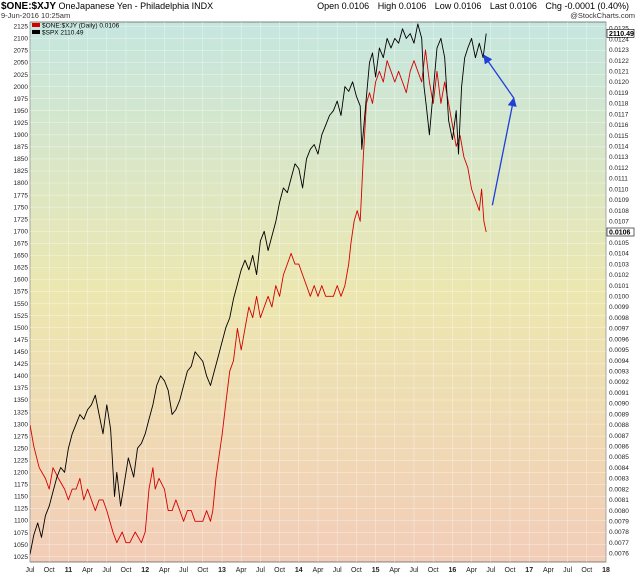  I want to click on right-tick-label: 0.0084, so click(619, 468).